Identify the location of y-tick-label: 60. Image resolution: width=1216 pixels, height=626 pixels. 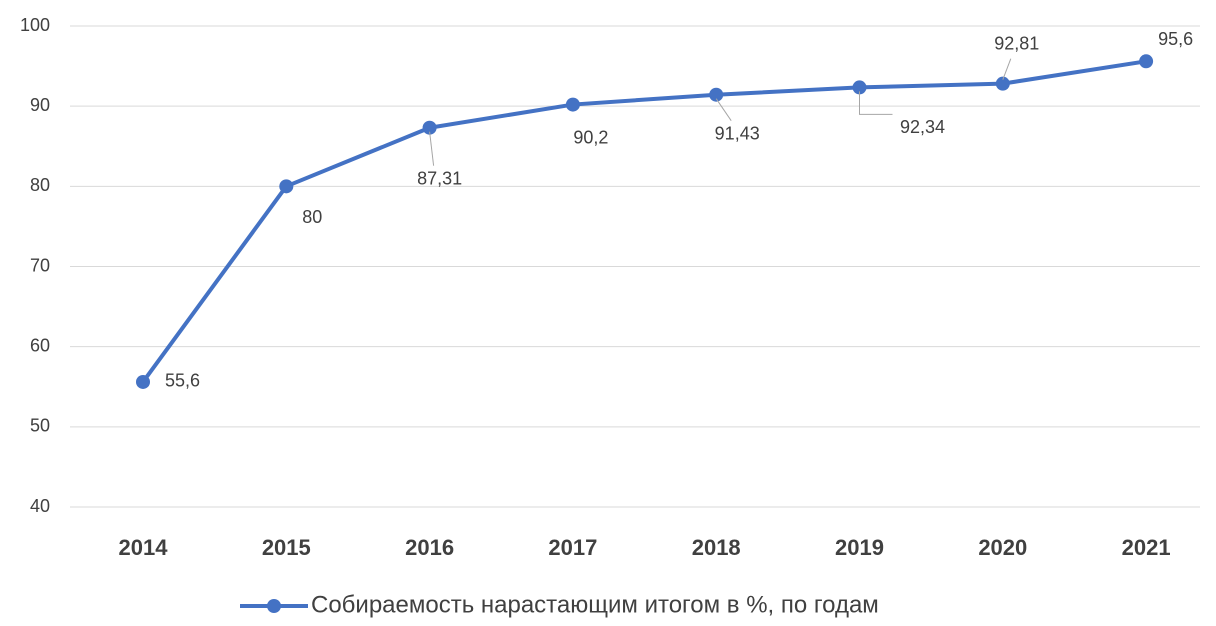
(40, 345).